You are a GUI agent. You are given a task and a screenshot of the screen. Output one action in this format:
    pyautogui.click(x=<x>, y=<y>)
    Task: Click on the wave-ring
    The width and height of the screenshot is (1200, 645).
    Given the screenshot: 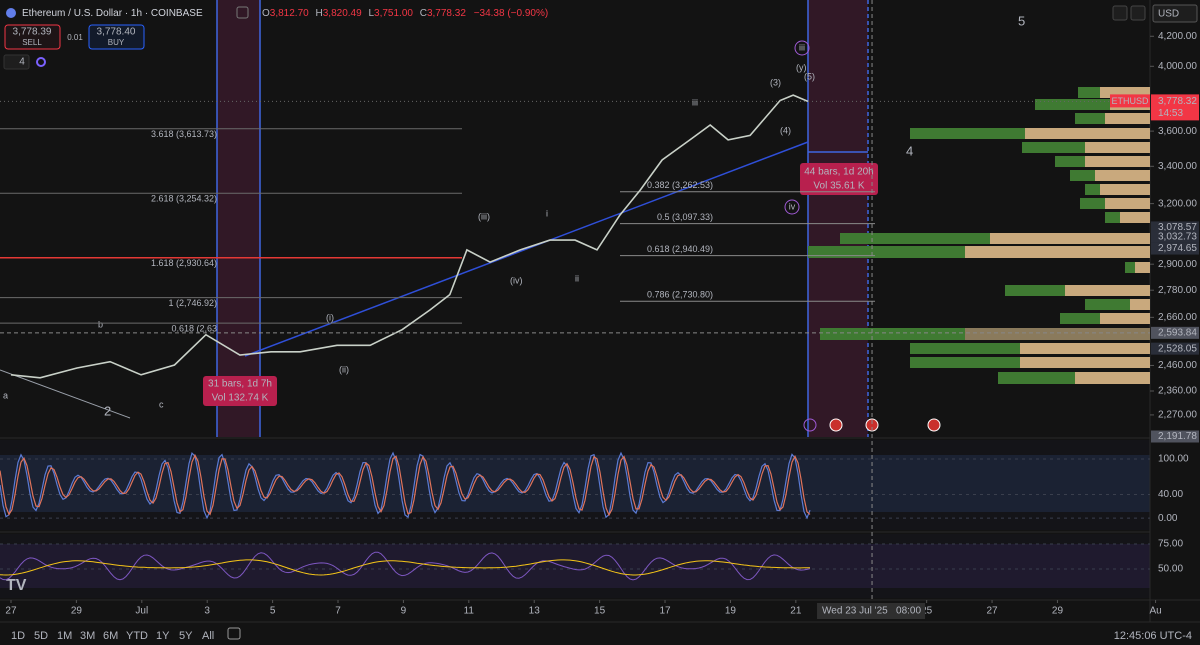 What is the action you would take?
    pyautogui.click(x=792, y=207)
    